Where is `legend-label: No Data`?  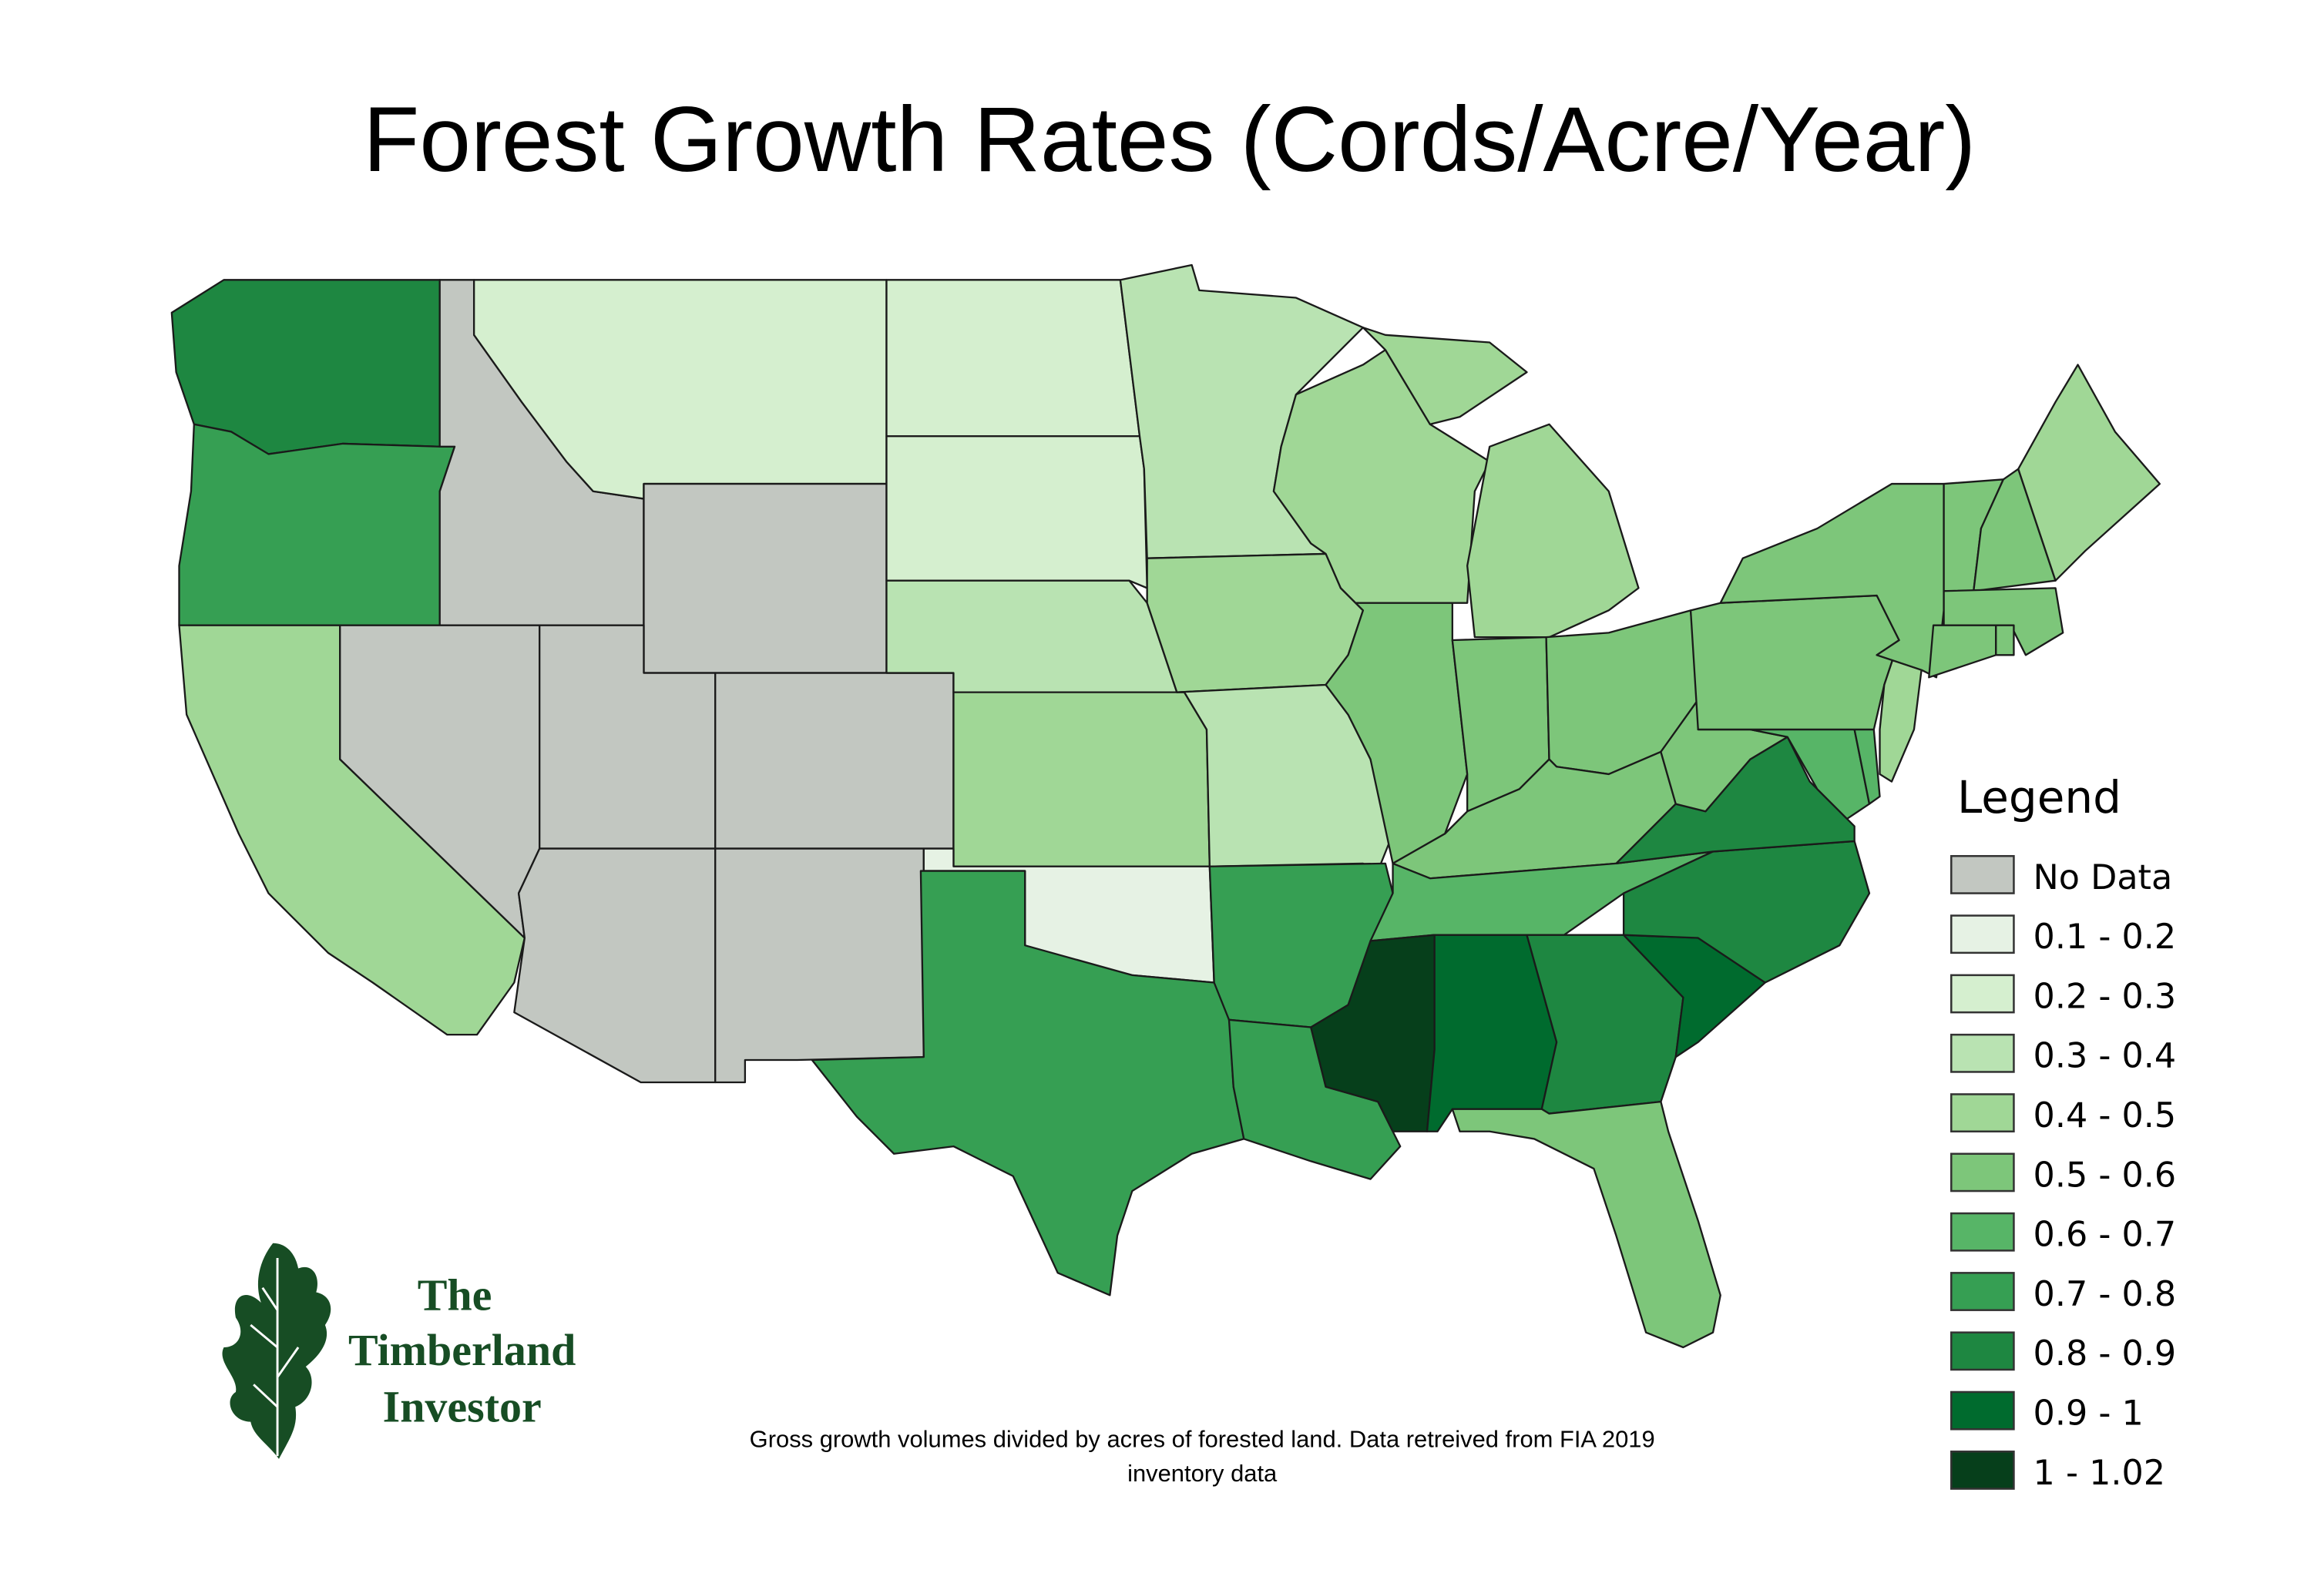
legend-label: No Data is located at coordinates (2103, 877).